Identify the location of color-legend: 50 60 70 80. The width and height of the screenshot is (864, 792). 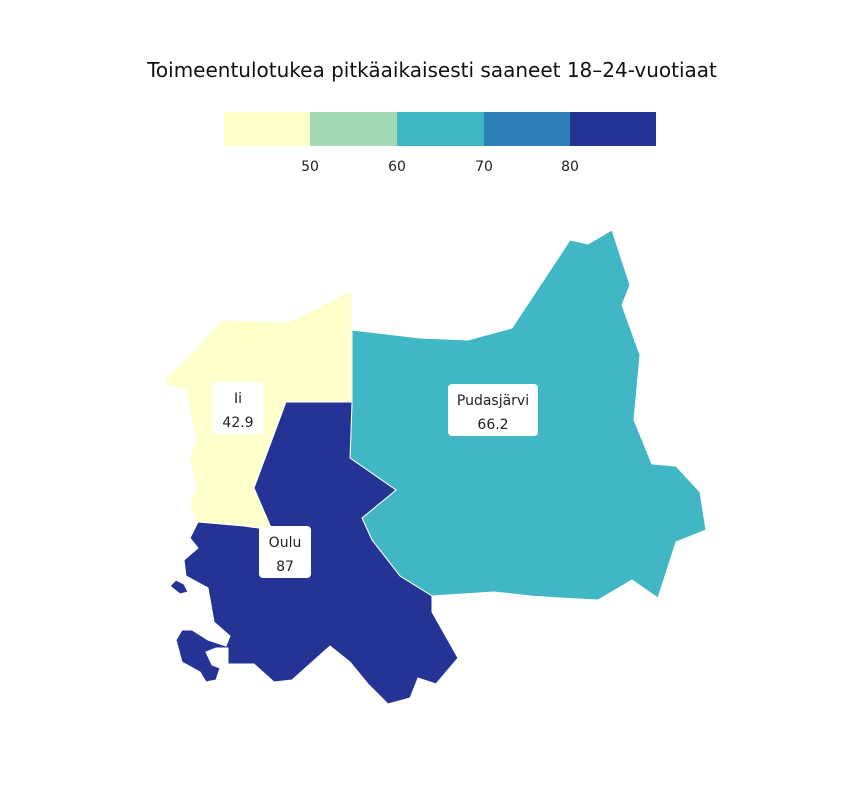
(440, 143).